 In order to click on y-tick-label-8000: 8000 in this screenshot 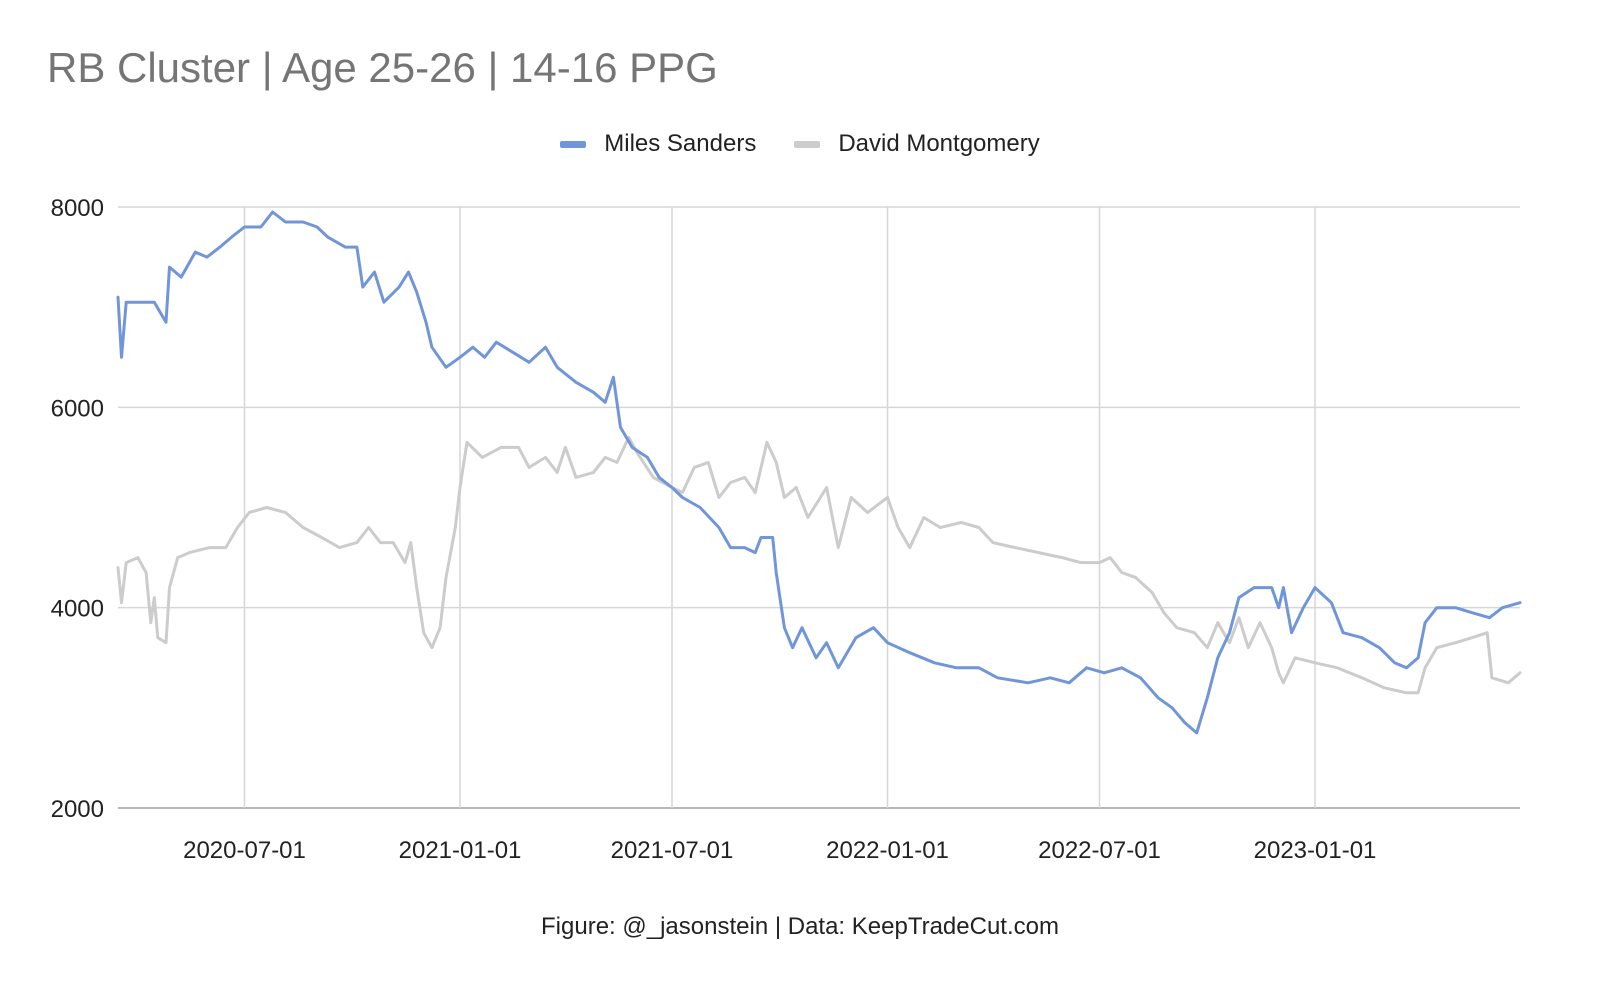, I will do `click(77, 208)`.